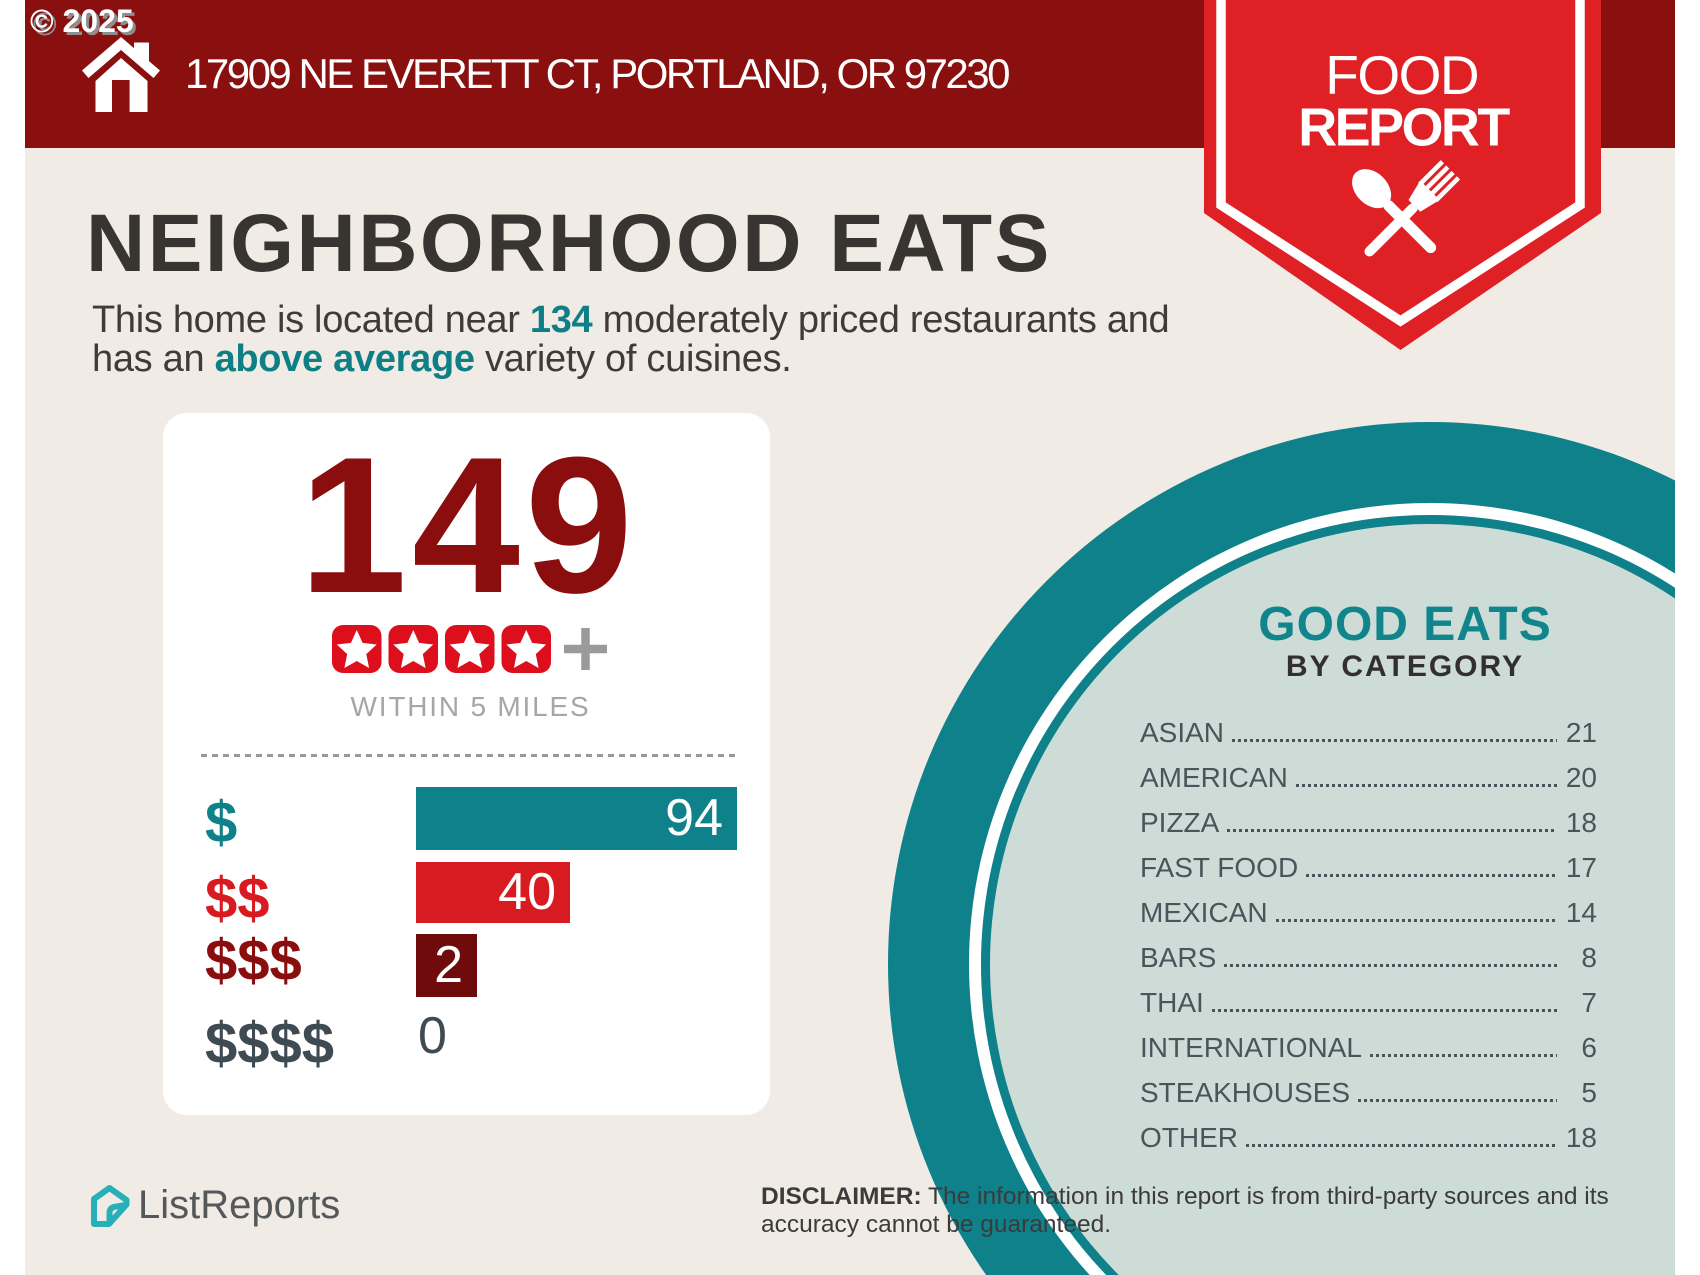 The width and height of the screenshot is (1700, 1275). Describe the element at coordinates (1404, 128) in the screenshot. I see `svg-text: REPORT` at that location.